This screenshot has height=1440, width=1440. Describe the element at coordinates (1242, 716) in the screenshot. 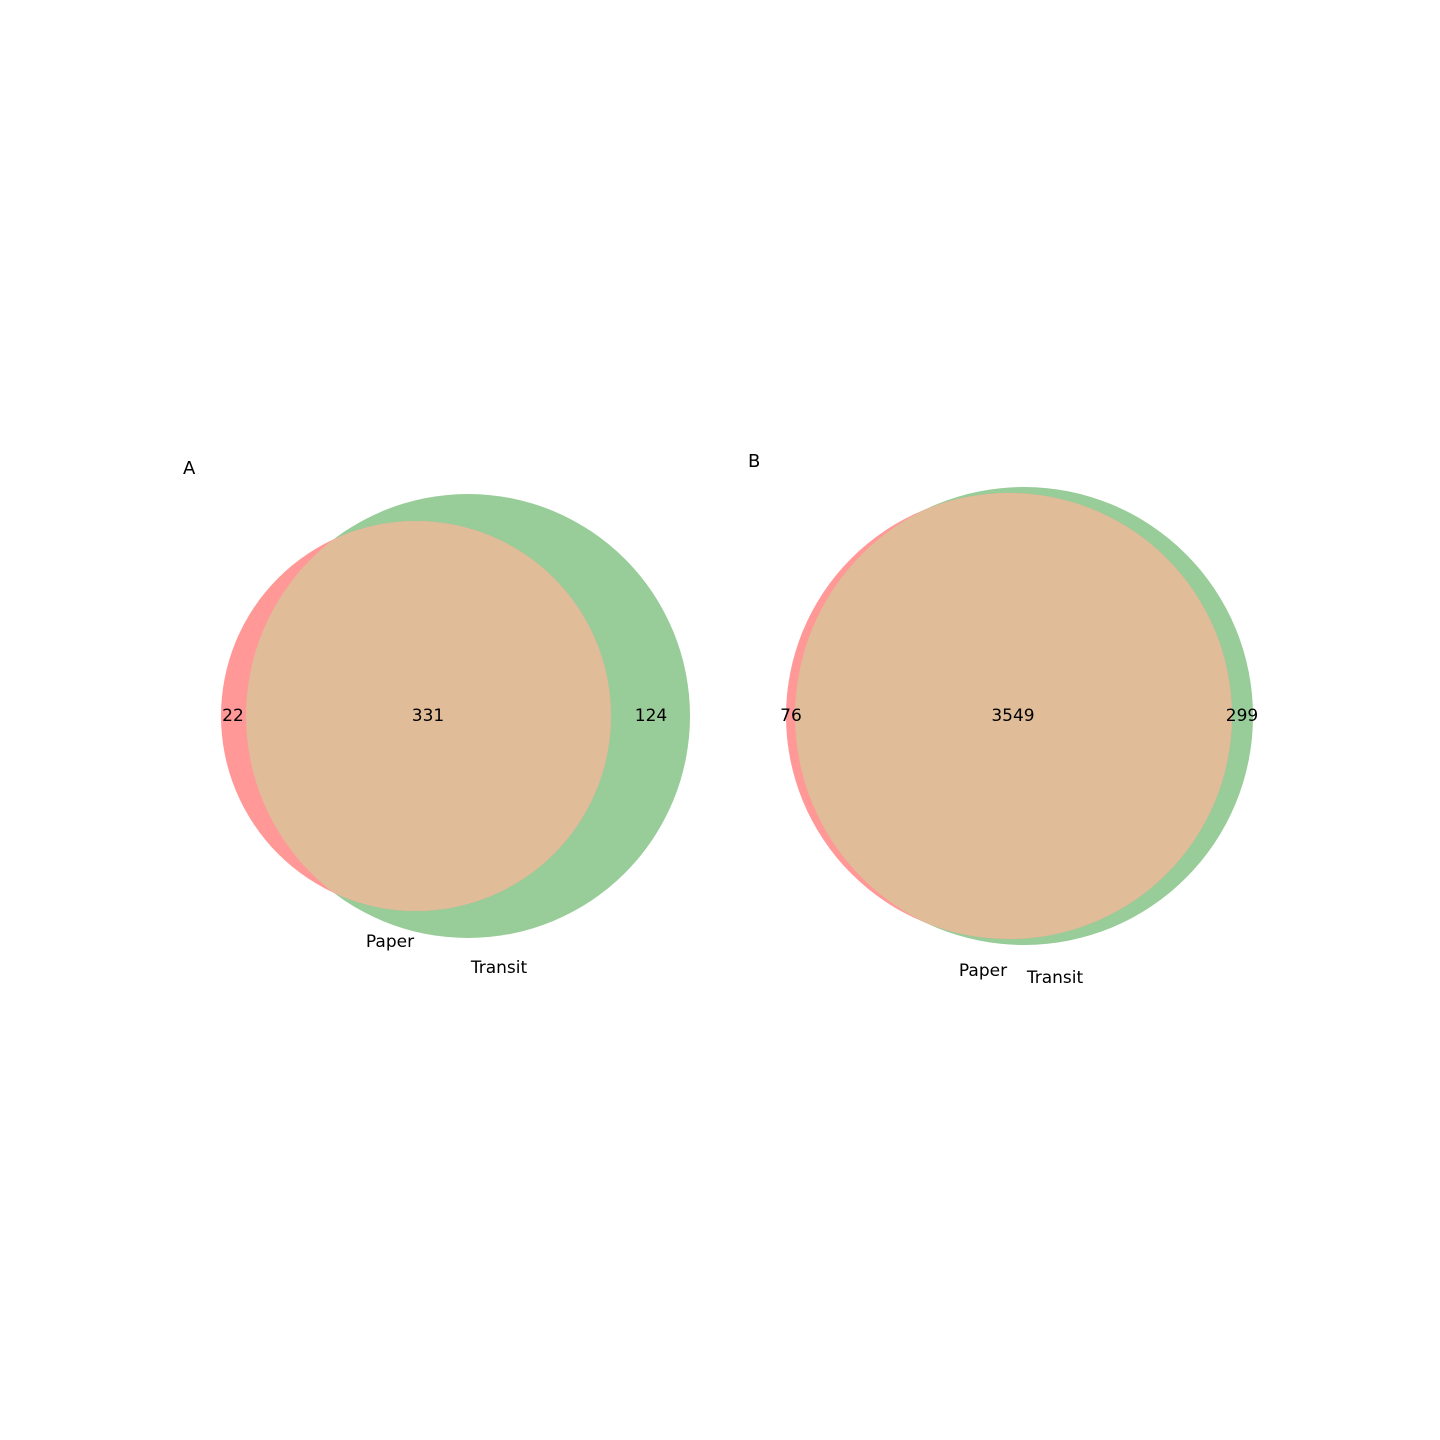

I see `venn-b-only-transit-count: 299` at that location.